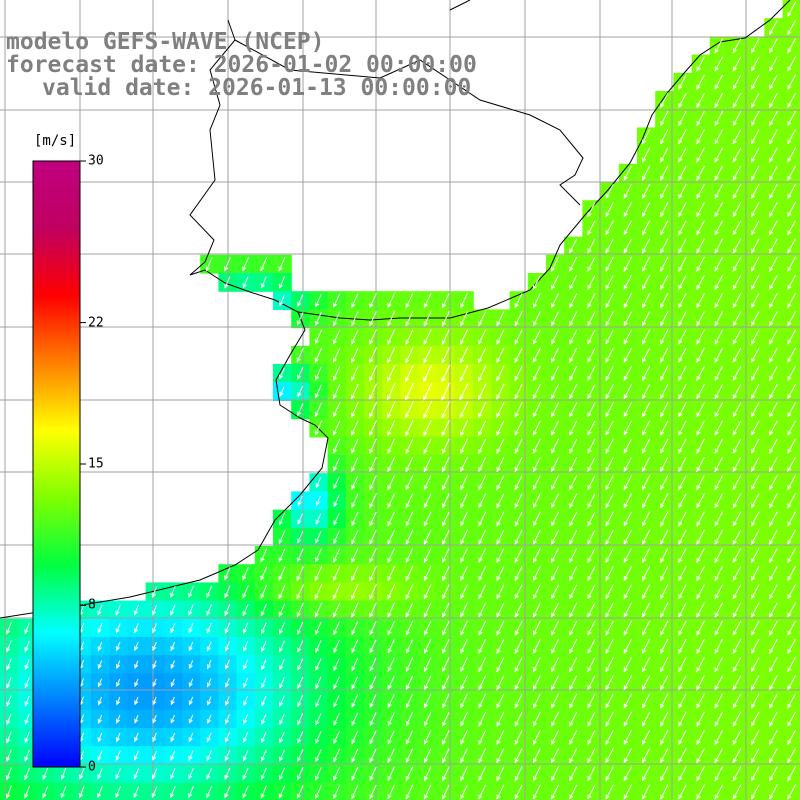 Image resolution: width=800 pixels, height=800 pixels. Describe the element at coordinates (409, 122) in the screenshot. I see `border-interior` at that location.